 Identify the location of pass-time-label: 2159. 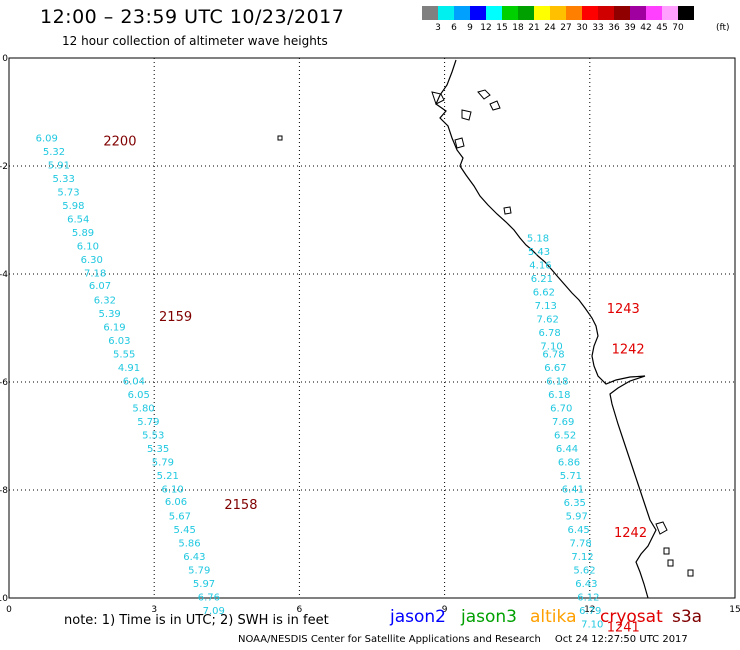
(175, 317).